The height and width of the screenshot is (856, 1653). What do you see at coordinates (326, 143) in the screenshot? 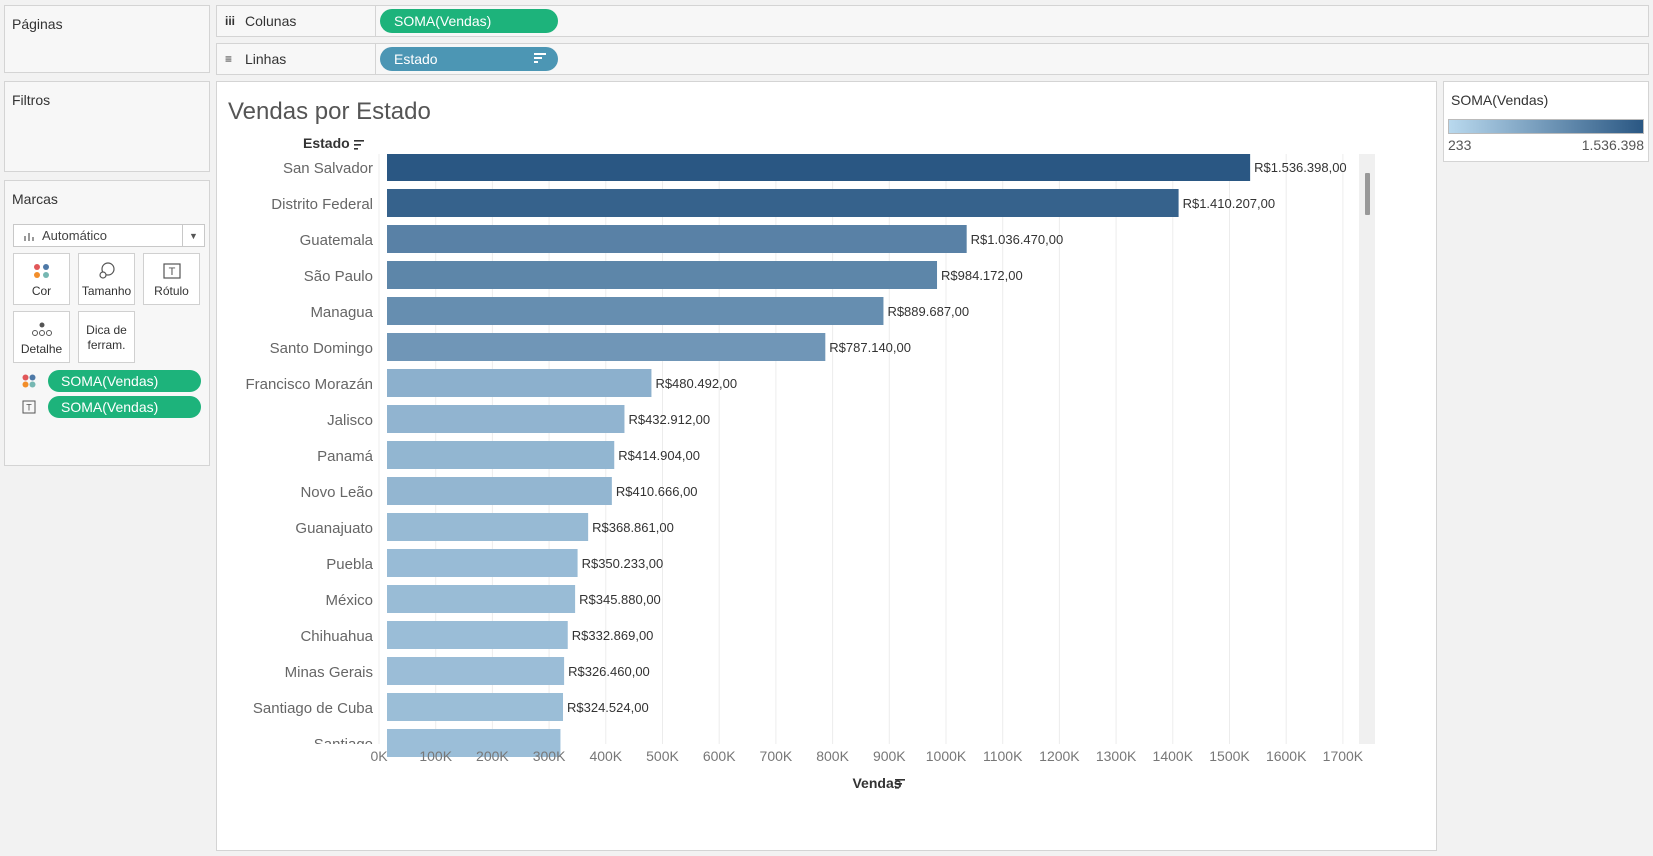
I see `row-header-estado: Estado` at bounding box center [326, 143].